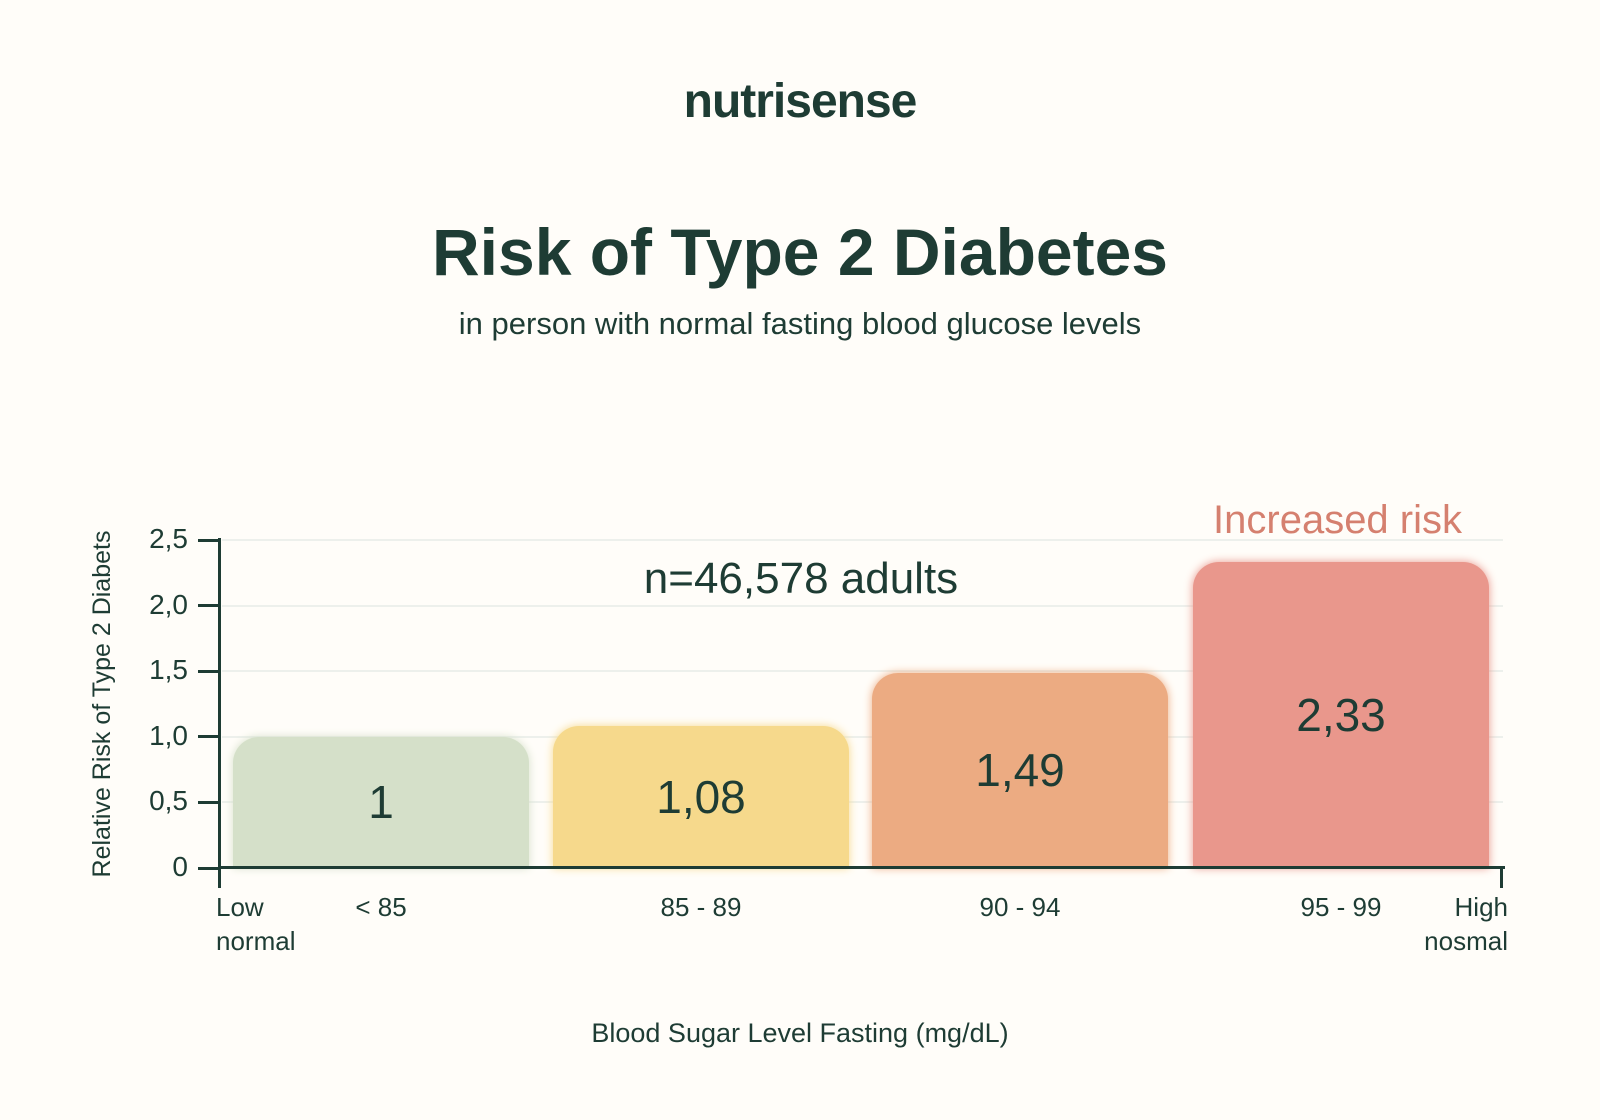  I want to click on x-category-label: 90 - 94, so click(1020, 907).